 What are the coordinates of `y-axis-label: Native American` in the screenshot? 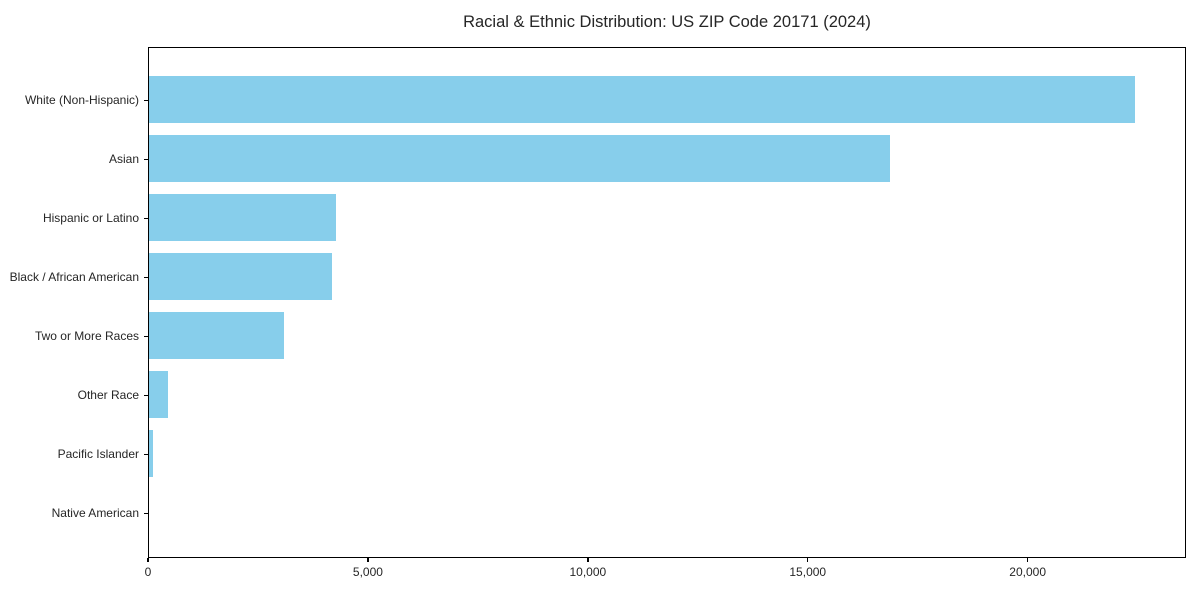 It's located at (95, 512).